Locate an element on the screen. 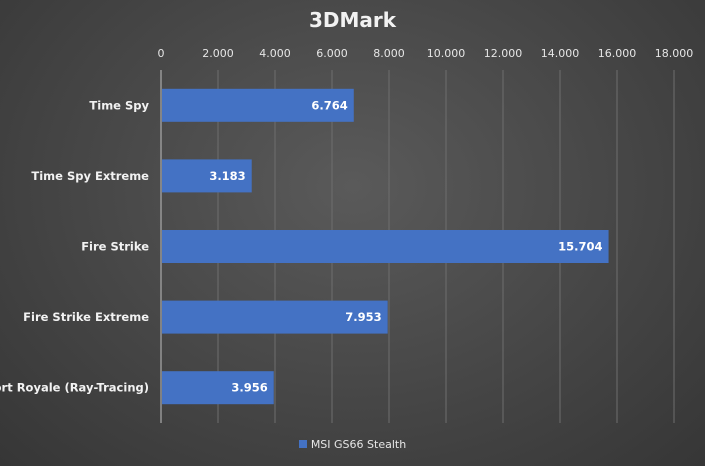 The width and height of the screenshot is (705, 466). x-tick-label: 16.000 is located at coordinates (617, 53).